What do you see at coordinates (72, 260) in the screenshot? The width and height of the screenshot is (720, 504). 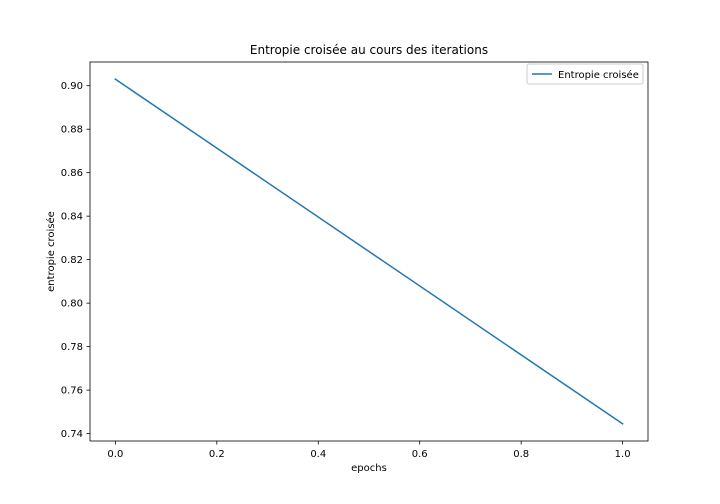 I see `y-tick-label: 0.82` at bounding box center [72, 260].